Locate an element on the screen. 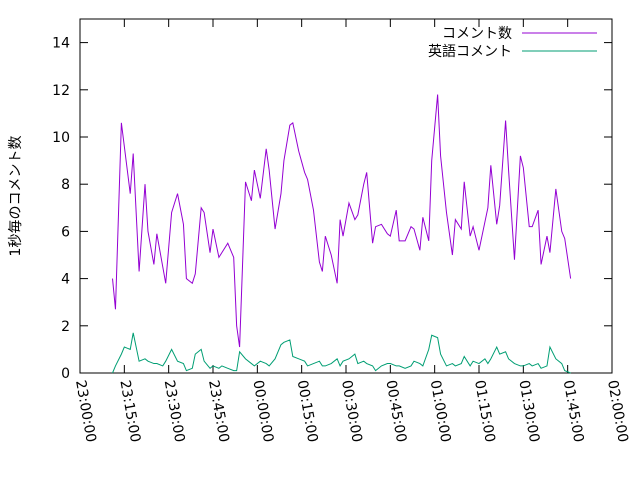 This screenshot has width=640, height=480. y-tick-label: 4 is located at coordinates (65, 280).